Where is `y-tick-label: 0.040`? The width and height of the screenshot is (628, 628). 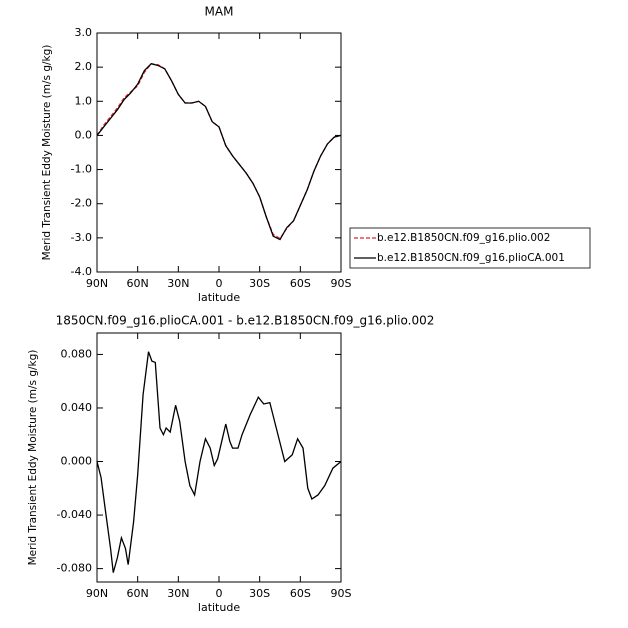 y-tick-label: 0.040 is located at coordinates (77, 407).